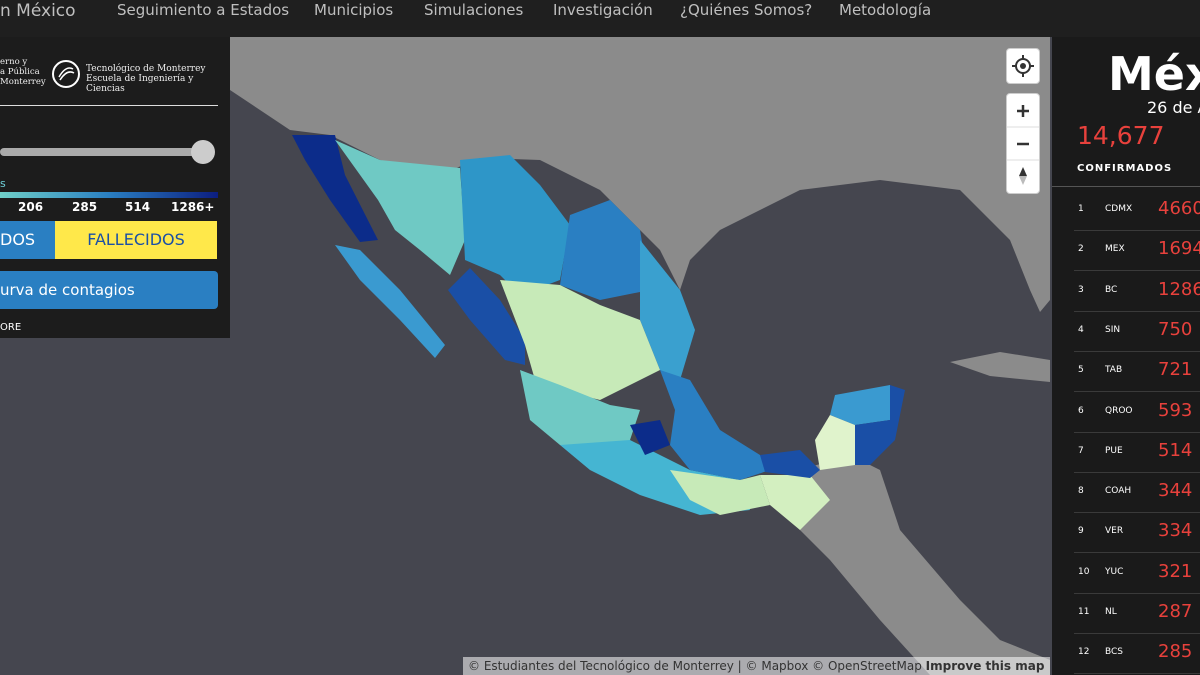 This screenshot has height=675, width=1200. I want to click on ranking-row: 5 TAB 721, so click(1137, 372).